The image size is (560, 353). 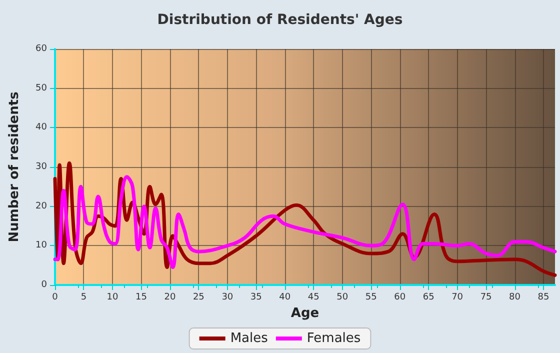 I want to click on y-tick-label: 60, so click(x=42, y=49).